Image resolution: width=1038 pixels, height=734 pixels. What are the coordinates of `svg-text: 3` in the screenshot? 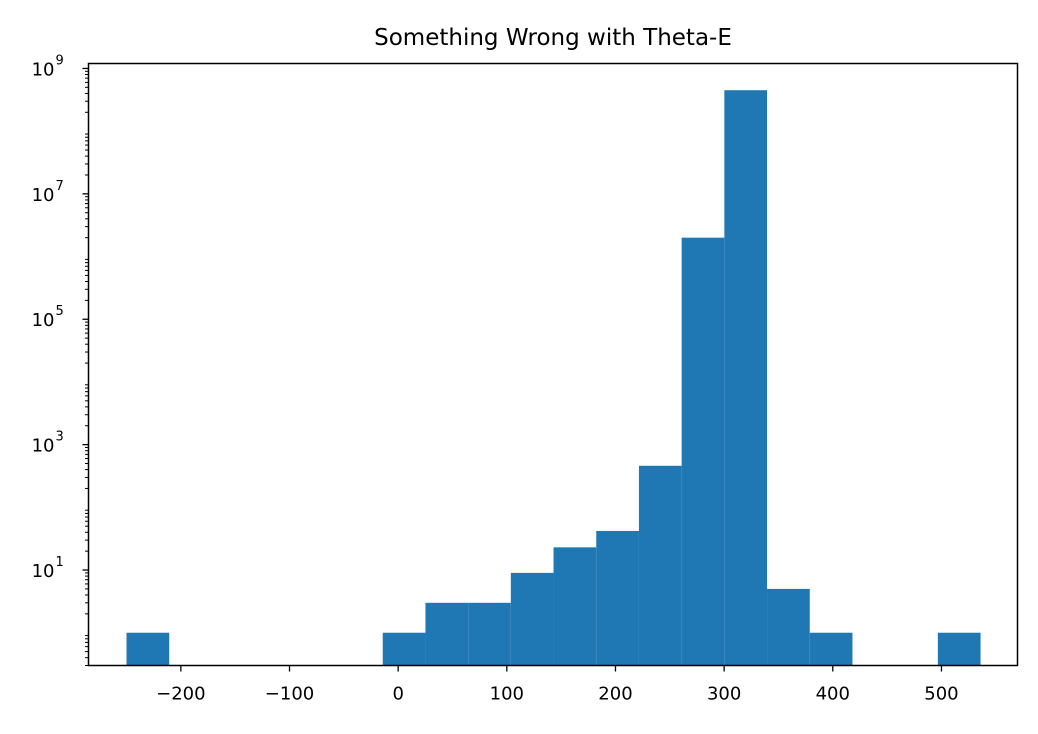 It's located at (60, 437).